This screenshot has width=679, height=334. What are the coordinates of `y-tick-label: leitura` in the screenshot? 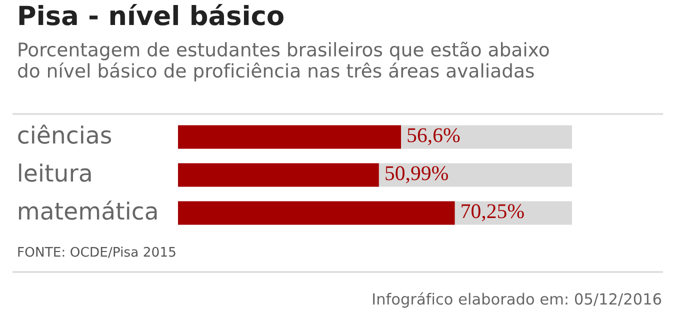 It's located at (55, 173).